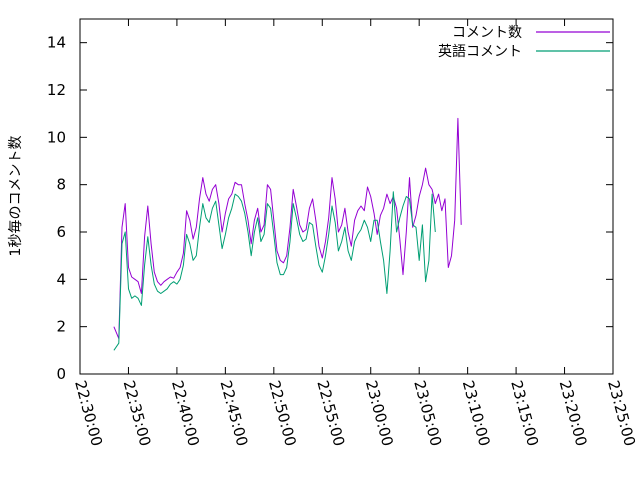 The width and height of the screenshot is (640, 480). Describe the element at coordinates (524, 413) in the screenshot. I see `x-tick-label: 23:15:00` at that location.